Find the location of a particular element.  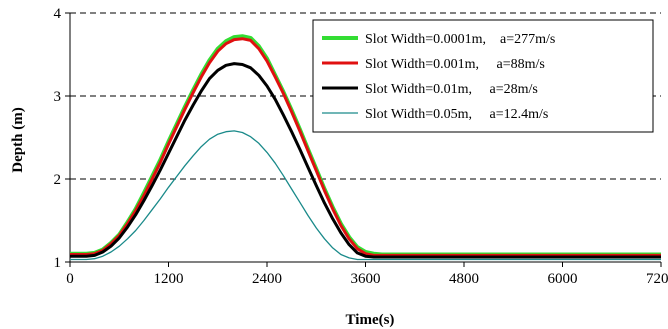

x-axis-title: Time(s) is located at coordinates (370, 320).